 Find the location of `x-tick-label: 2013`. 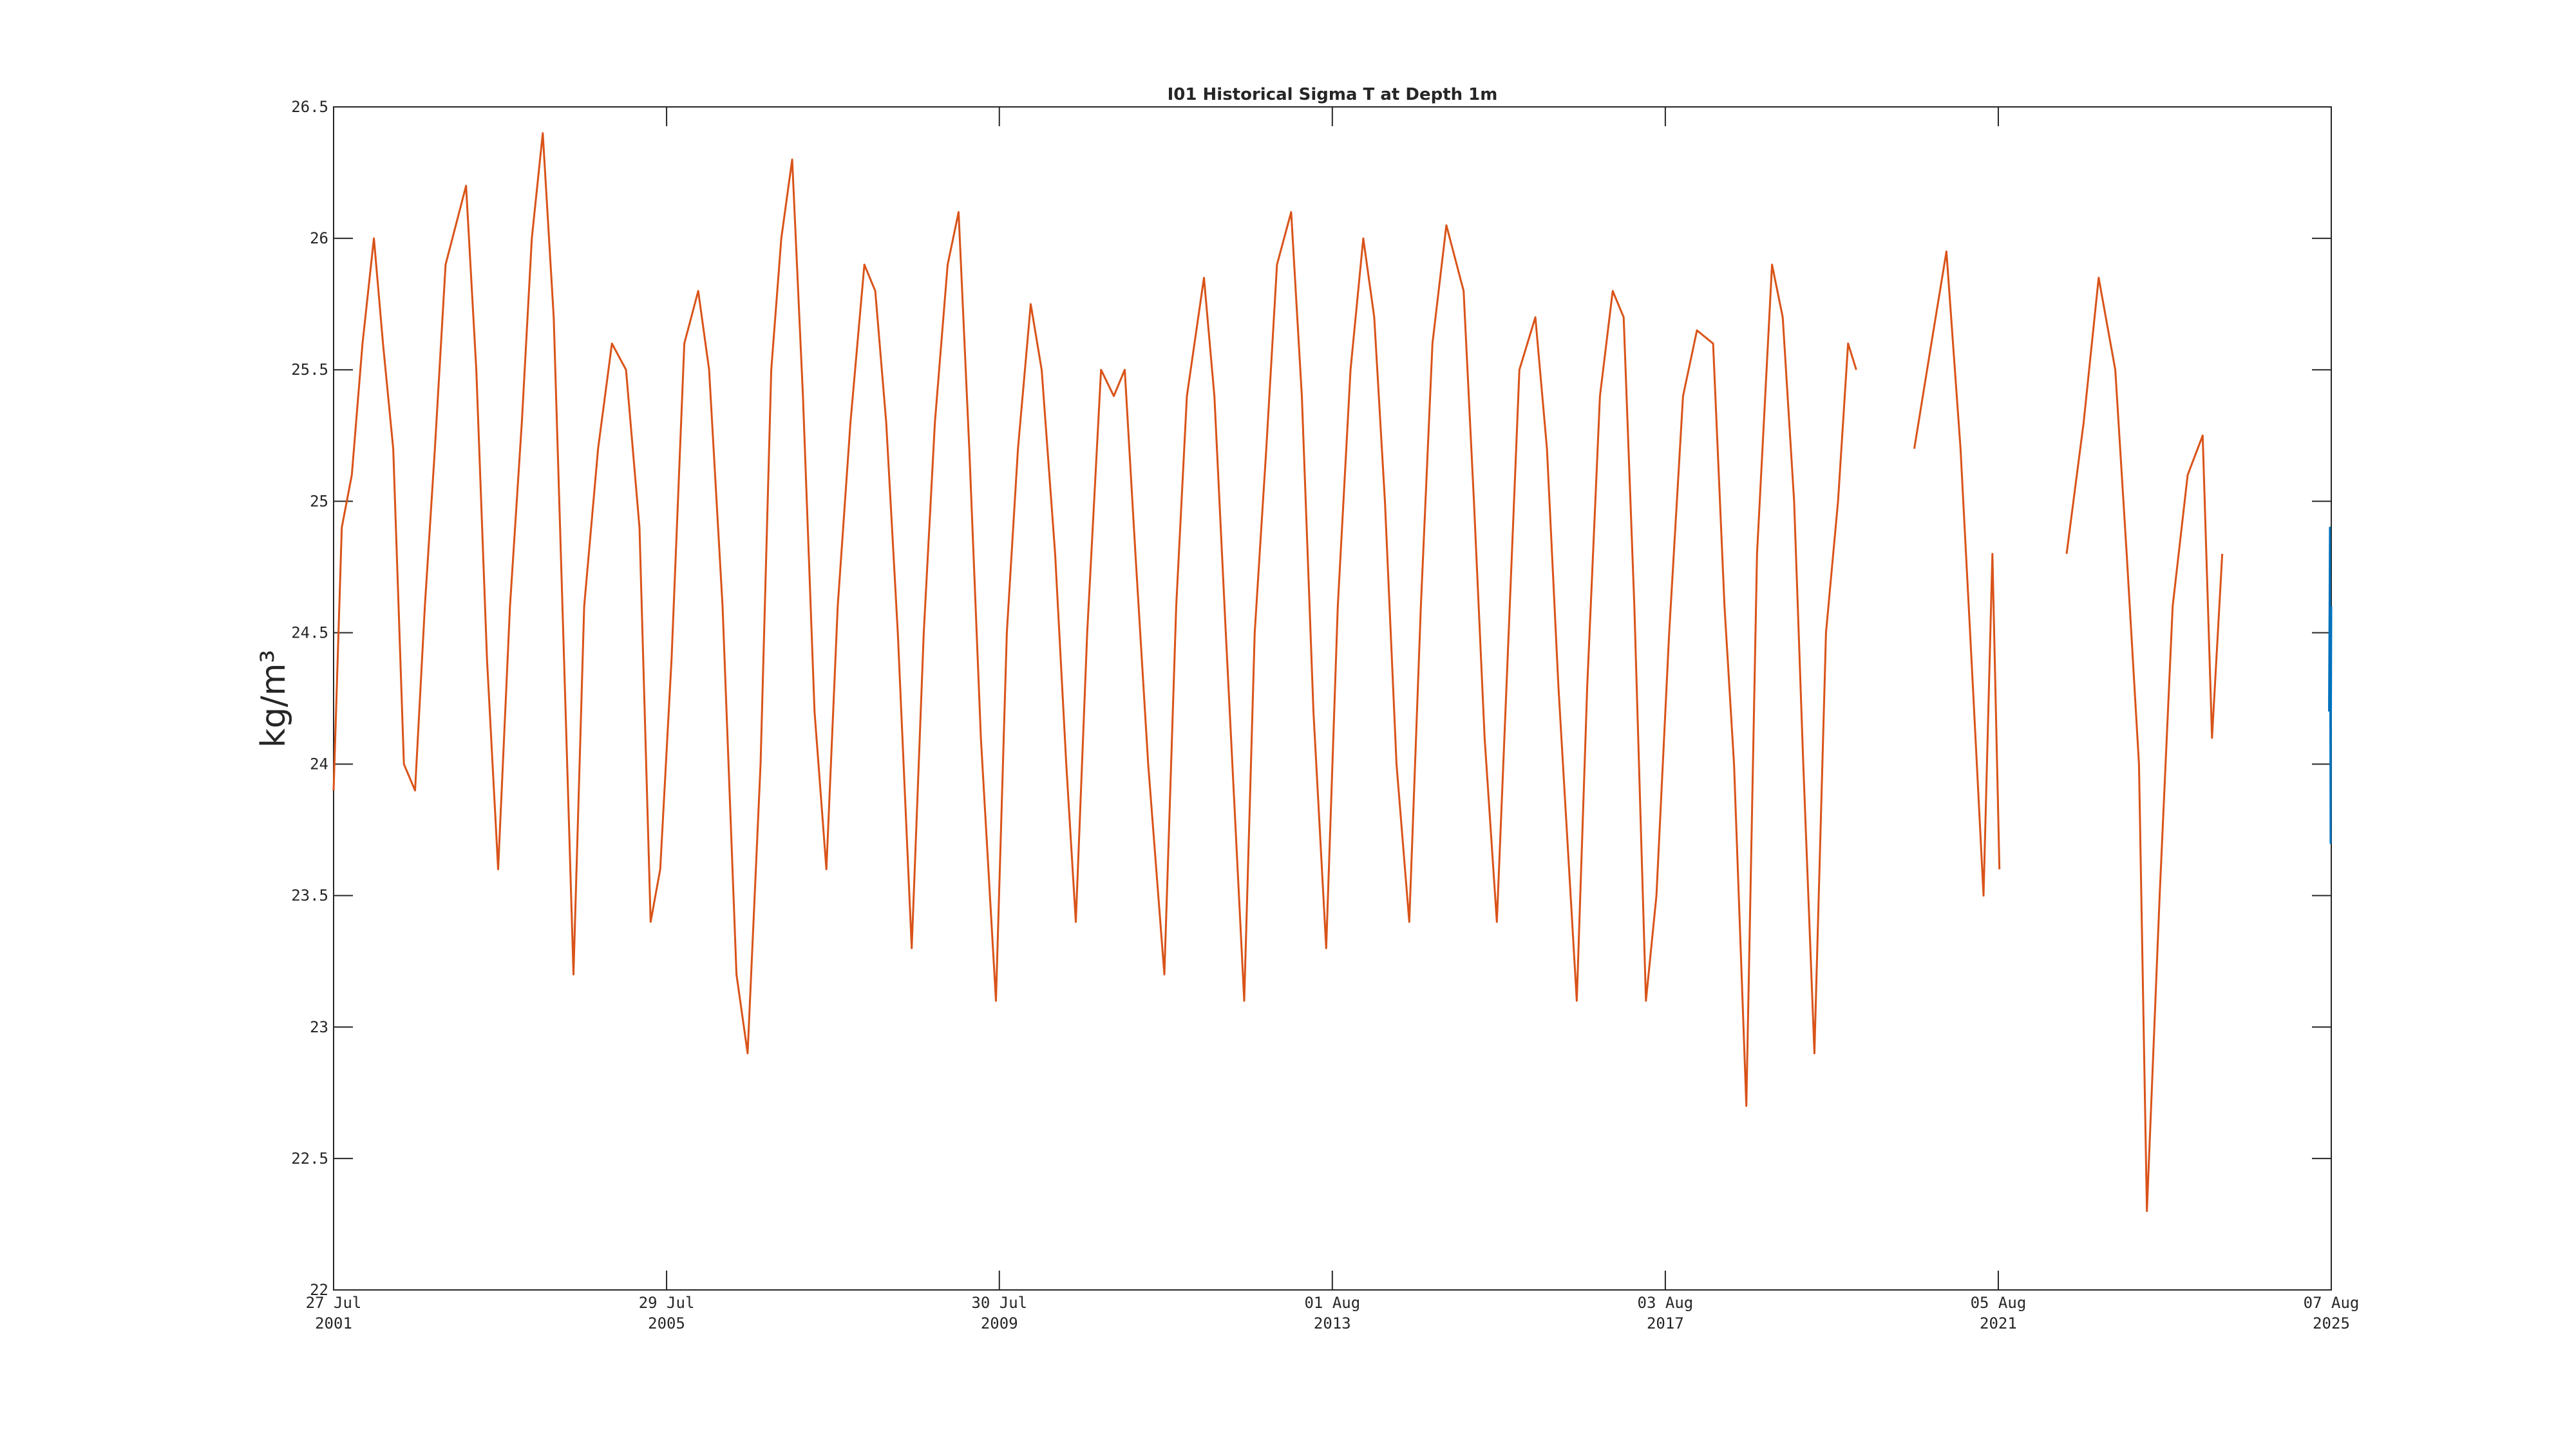

x-tick-label: 2013 is located at coordinates (1333, 1323).